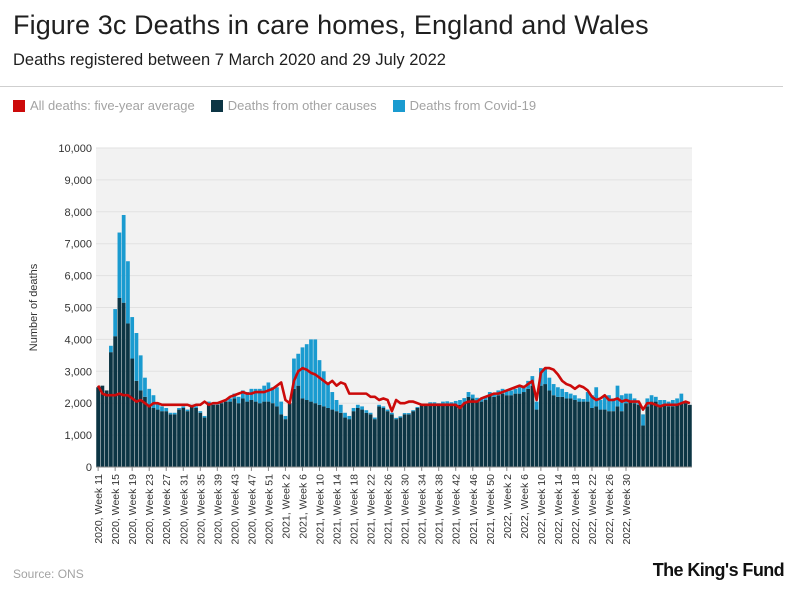 This screenshot has width=796, height=600. Describe the element at coordinates (440, 509) in the screenshot. I see `x-tick-label: 2021, Week 38` at that location.